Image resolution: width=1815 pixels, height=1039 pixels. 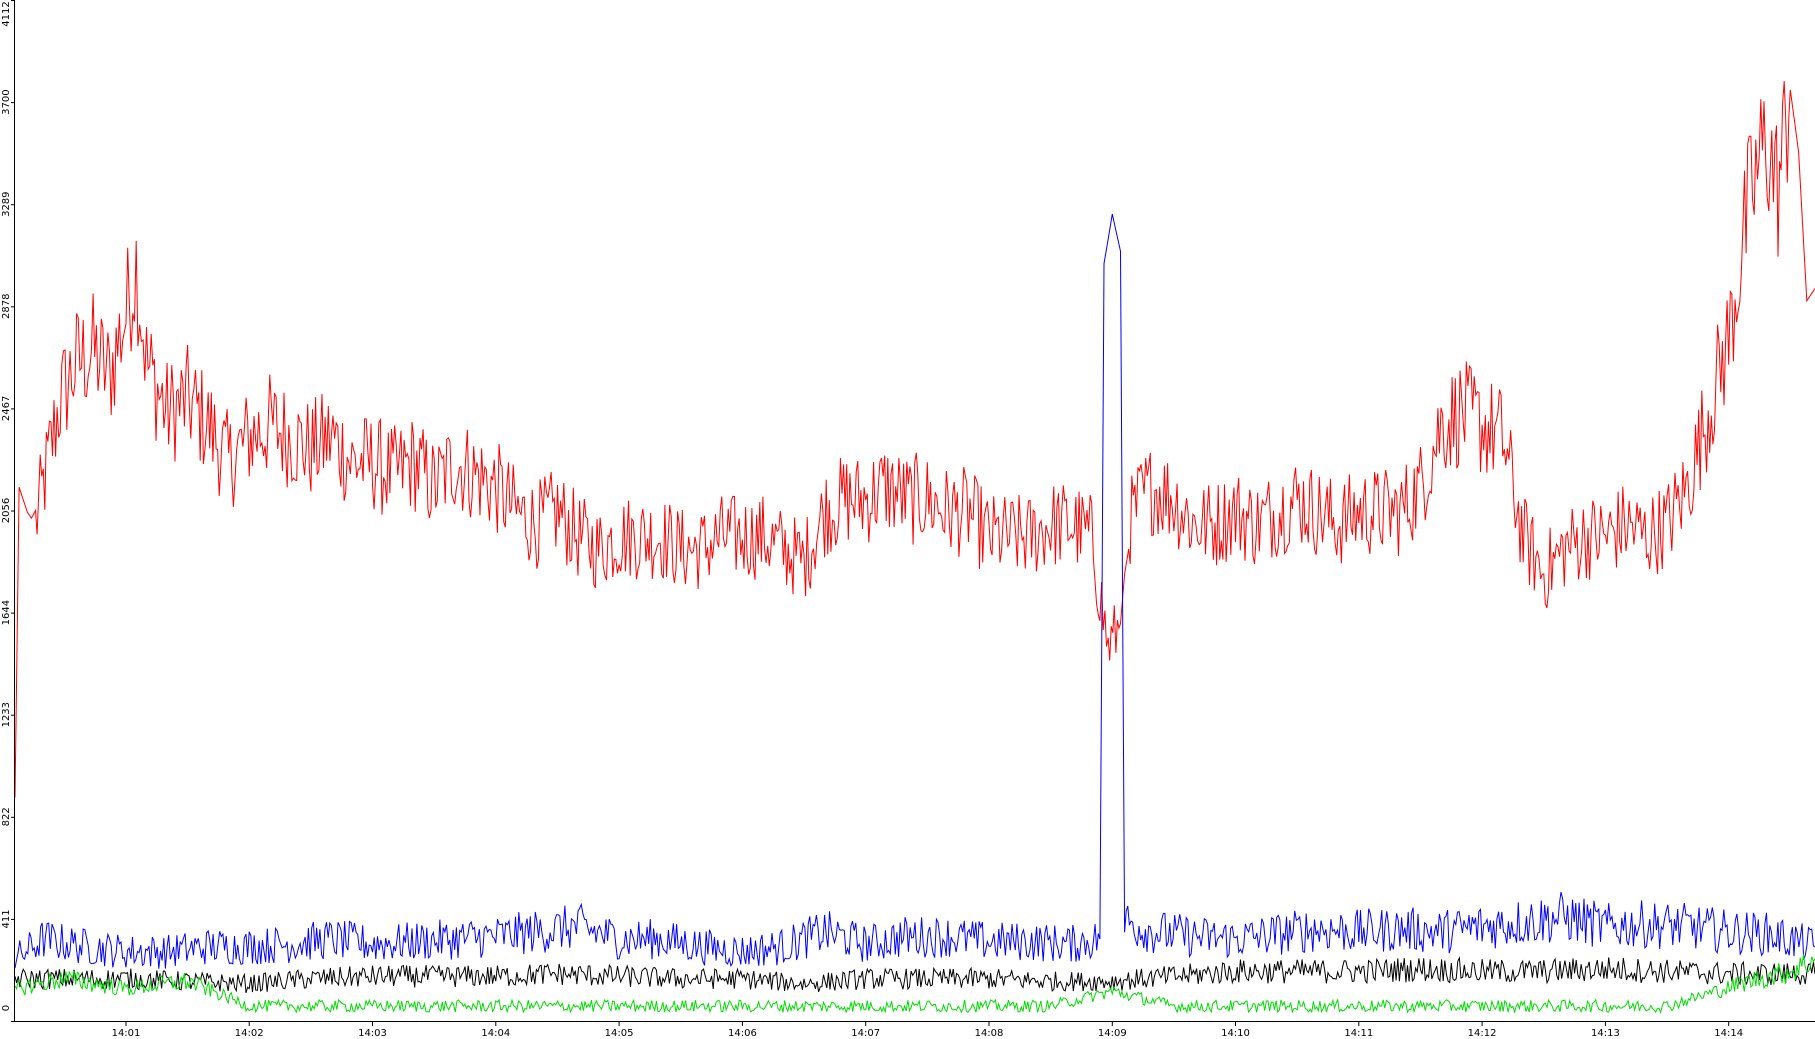 What do you see at coordinates (1605, 1033) in the screenshot?
I see `x-tick-label: 14:13` at bounding box center [1605, 1033].